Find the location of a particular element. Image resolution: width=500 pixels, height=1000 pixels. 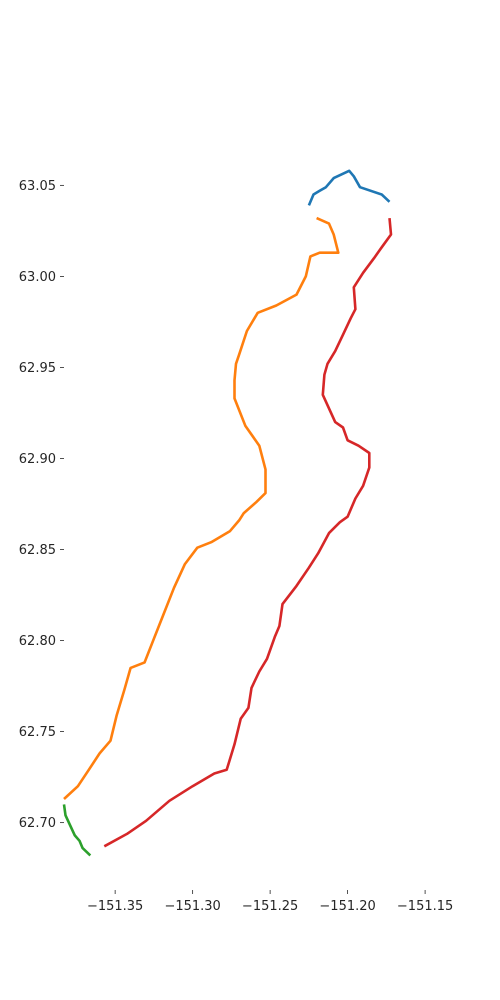

x-axis: −151.35 −151.30 −151.25 −151.20 −151.15 is located at coordinates (270, 902).